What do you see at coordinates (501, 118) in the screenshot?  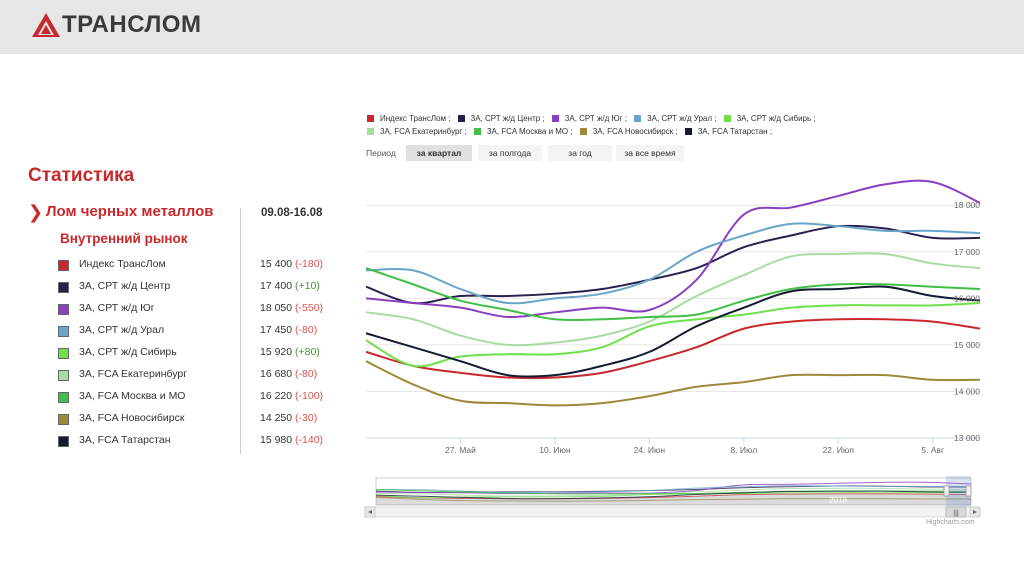 I see `legend-item: 3А, СРТ ж/д Центр ;` at bounding box center [501, 118].